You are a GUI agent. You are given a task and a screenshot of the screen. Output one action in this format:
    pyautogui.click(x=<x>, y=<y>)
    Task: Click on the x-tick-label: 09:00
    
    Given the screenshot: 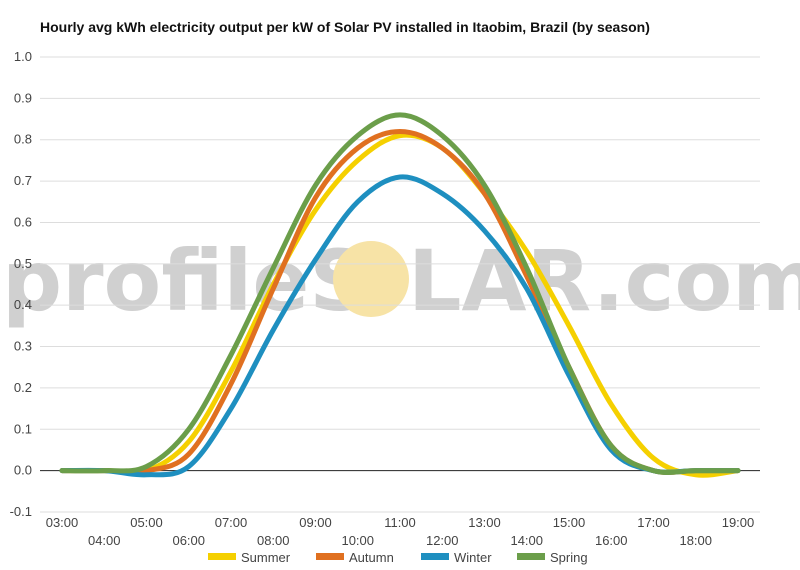 What is the action you would take?
    pyautogui.click(x=315, y=522)
    